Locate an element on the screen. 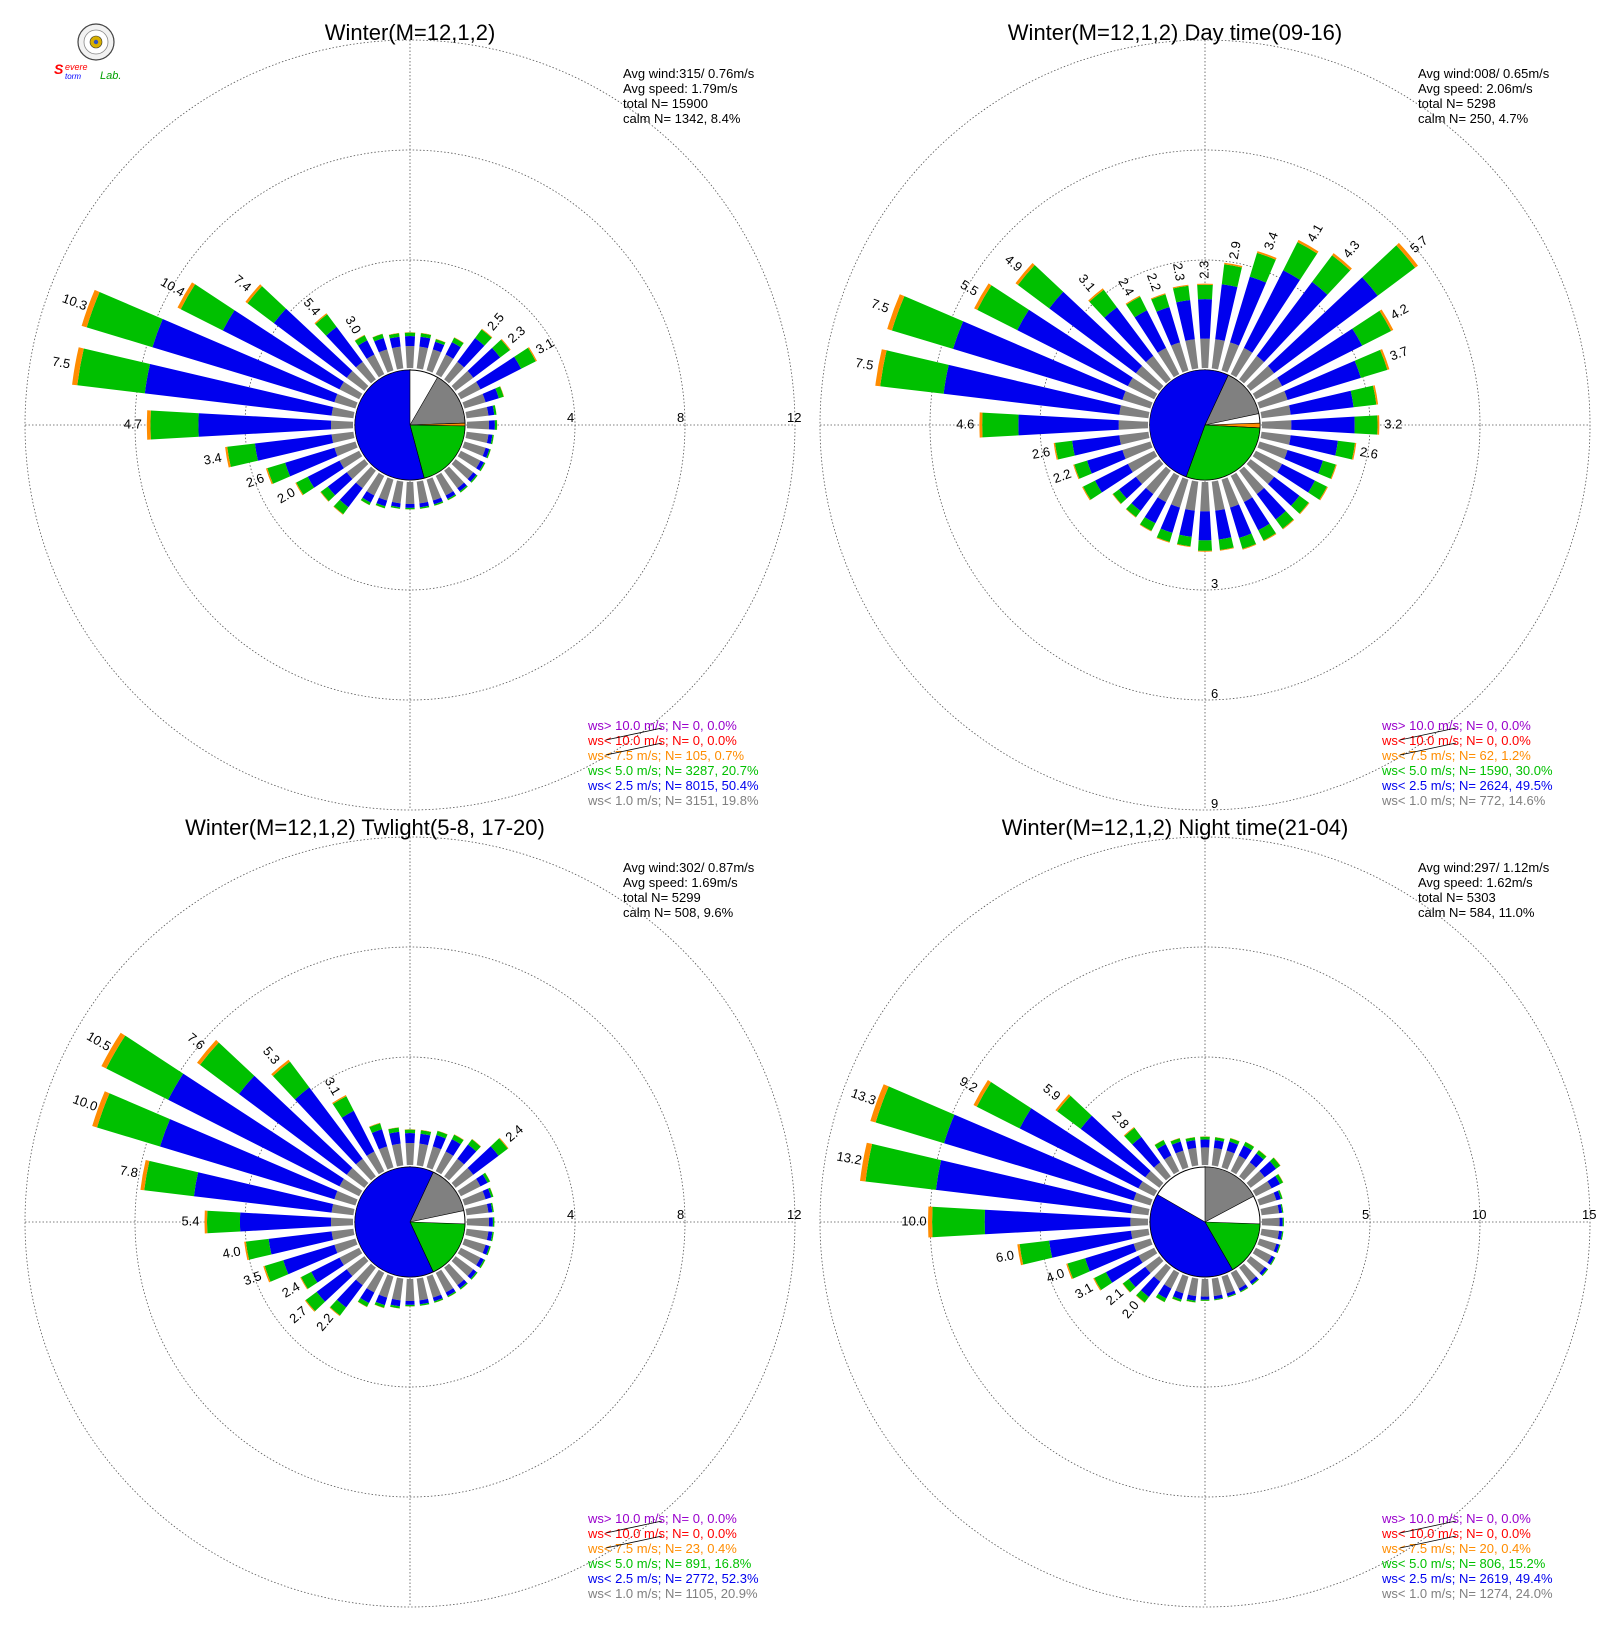 This screenshot has width=1620, height=1645. stats-line: calm N= 250, 4.7% is located at coordinates (1473, 118).